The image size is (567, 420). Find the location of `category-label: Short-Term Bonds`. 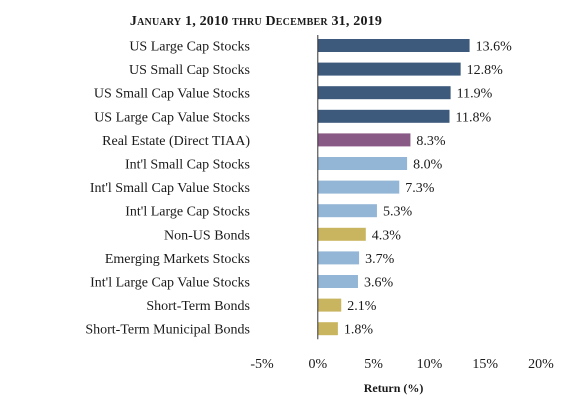

category-label: Short-Term Bonds is located at coordinates (198, 306).